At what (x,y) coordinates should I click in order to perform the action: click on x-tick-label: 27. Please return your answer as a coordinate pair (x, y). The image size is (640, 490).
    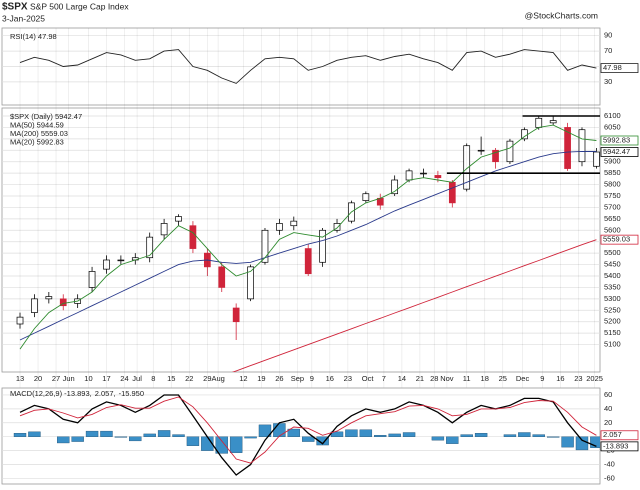
    Looking at the image, I should click on (56, 378).